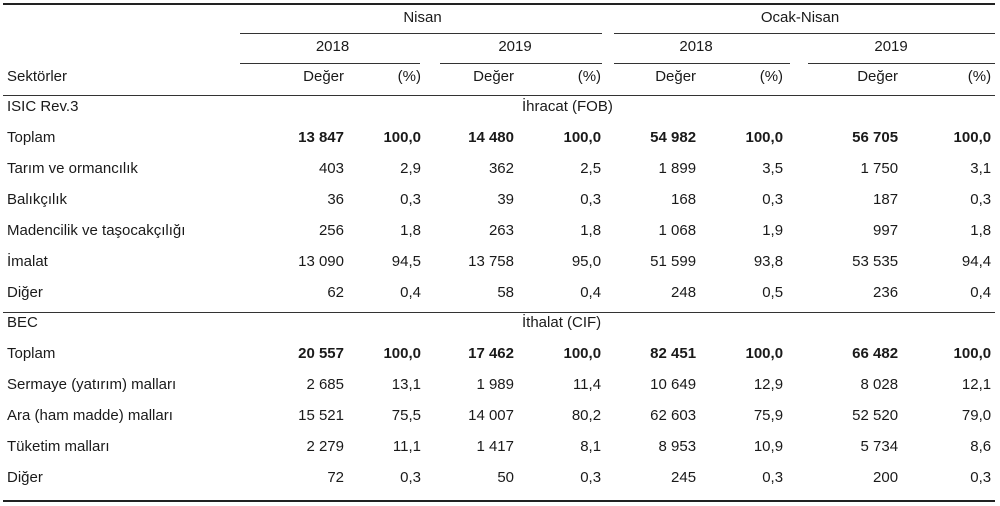  Describe the element at coordinates (800, 17) in the screenshot. I see `header-group-ocak-nisan: Ocak-Nisan` at that location.